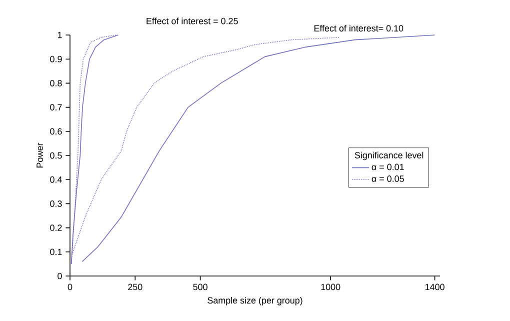 This screenshot has width=510, height=321. I want to click on text: Effect of interest = 0.25, so click(192, 21).